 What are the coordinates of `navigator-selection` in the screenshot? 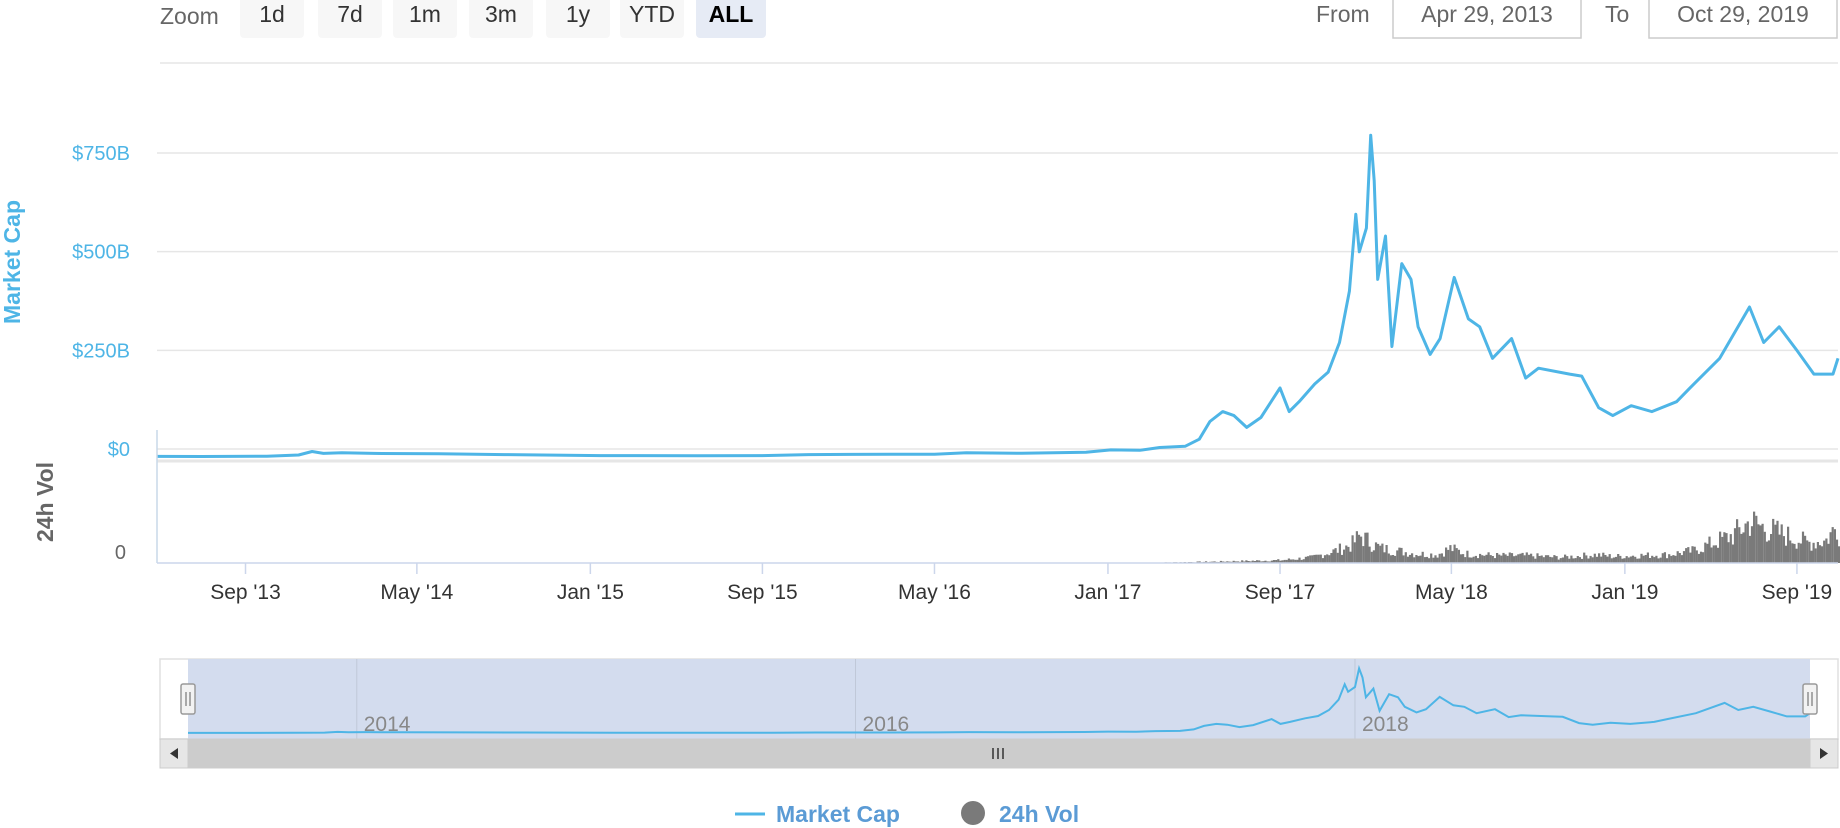 It's located at (999, 699).